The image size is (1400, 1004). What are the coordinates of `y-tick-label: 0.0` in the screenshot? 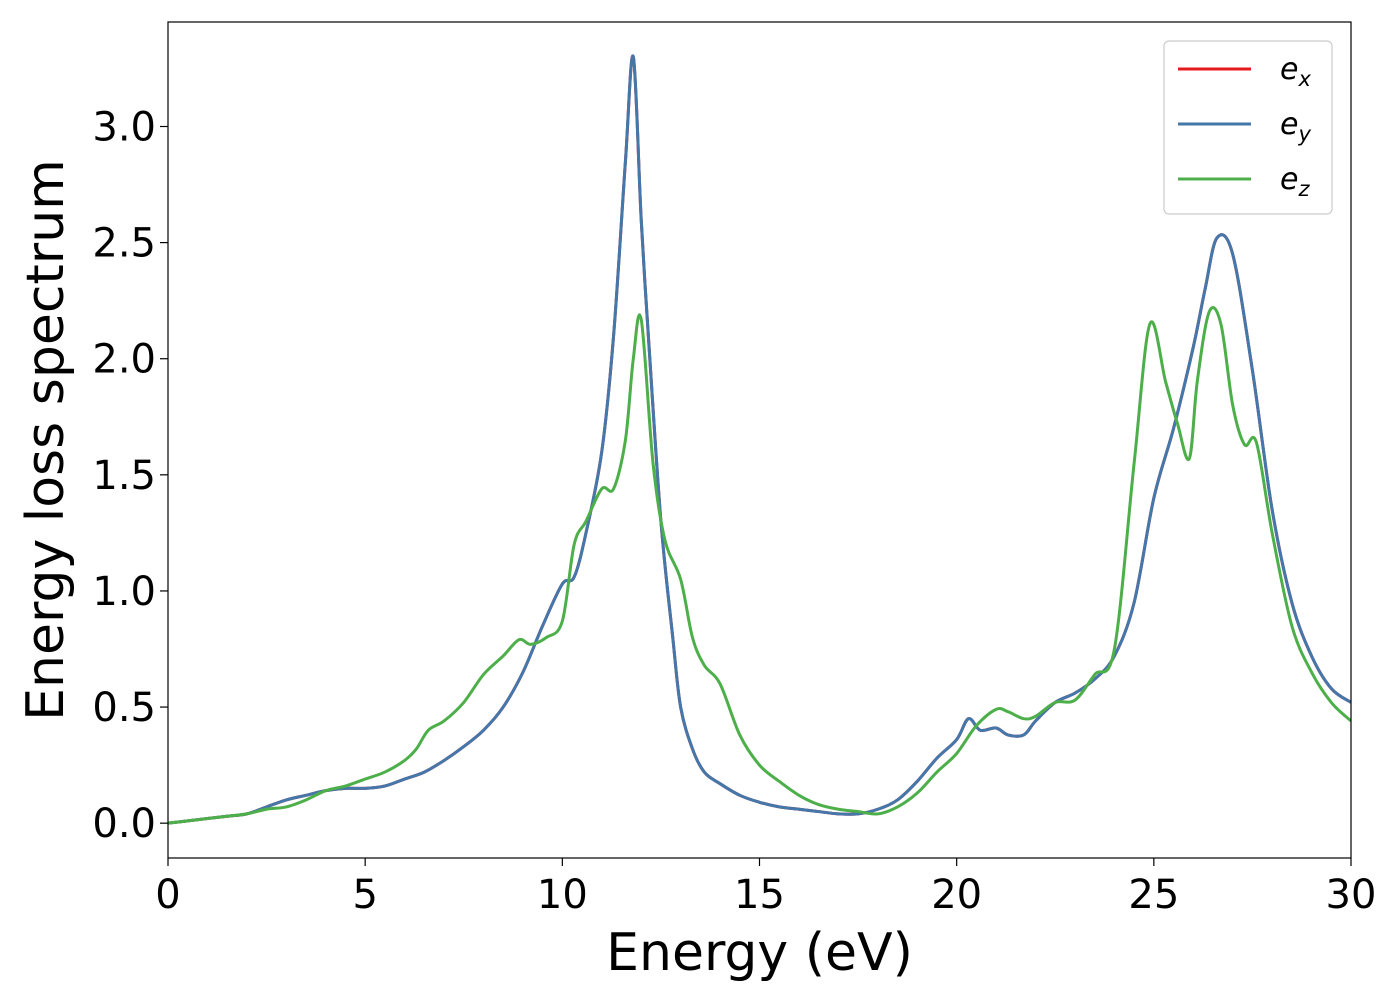 It's located at (124, 824).